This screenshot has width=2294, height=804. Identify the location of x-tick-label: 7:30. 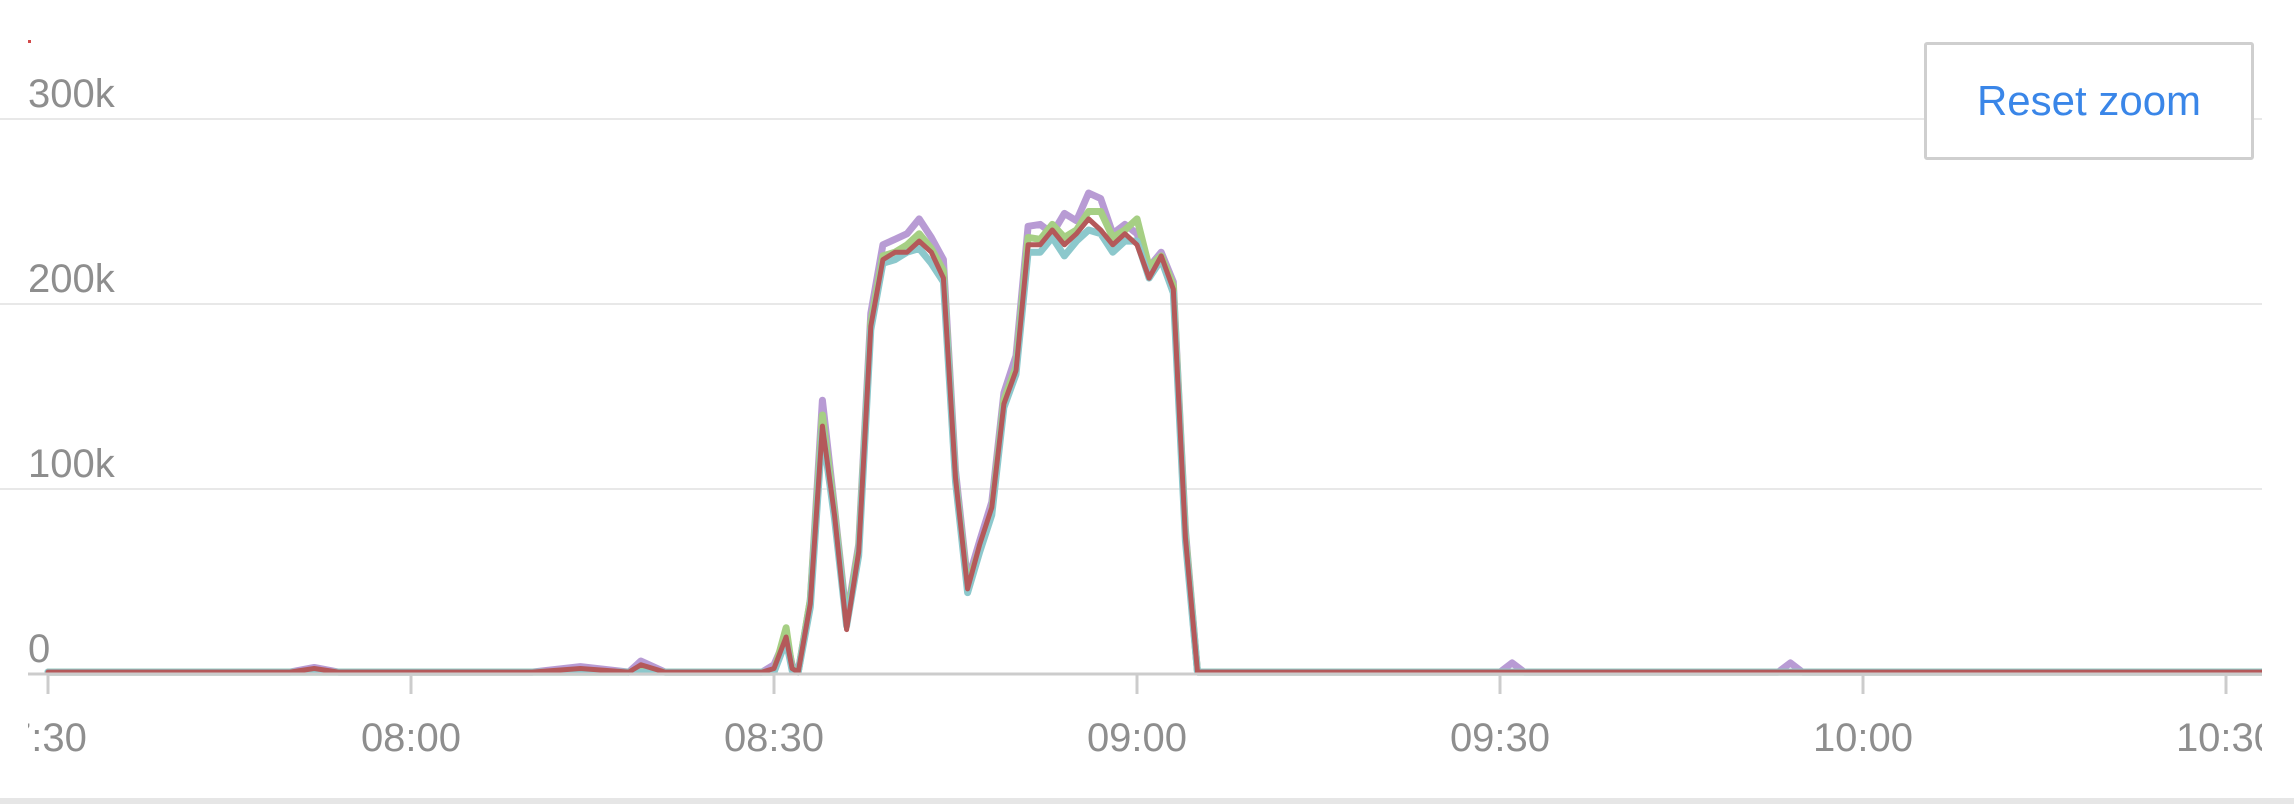
(48, 738).